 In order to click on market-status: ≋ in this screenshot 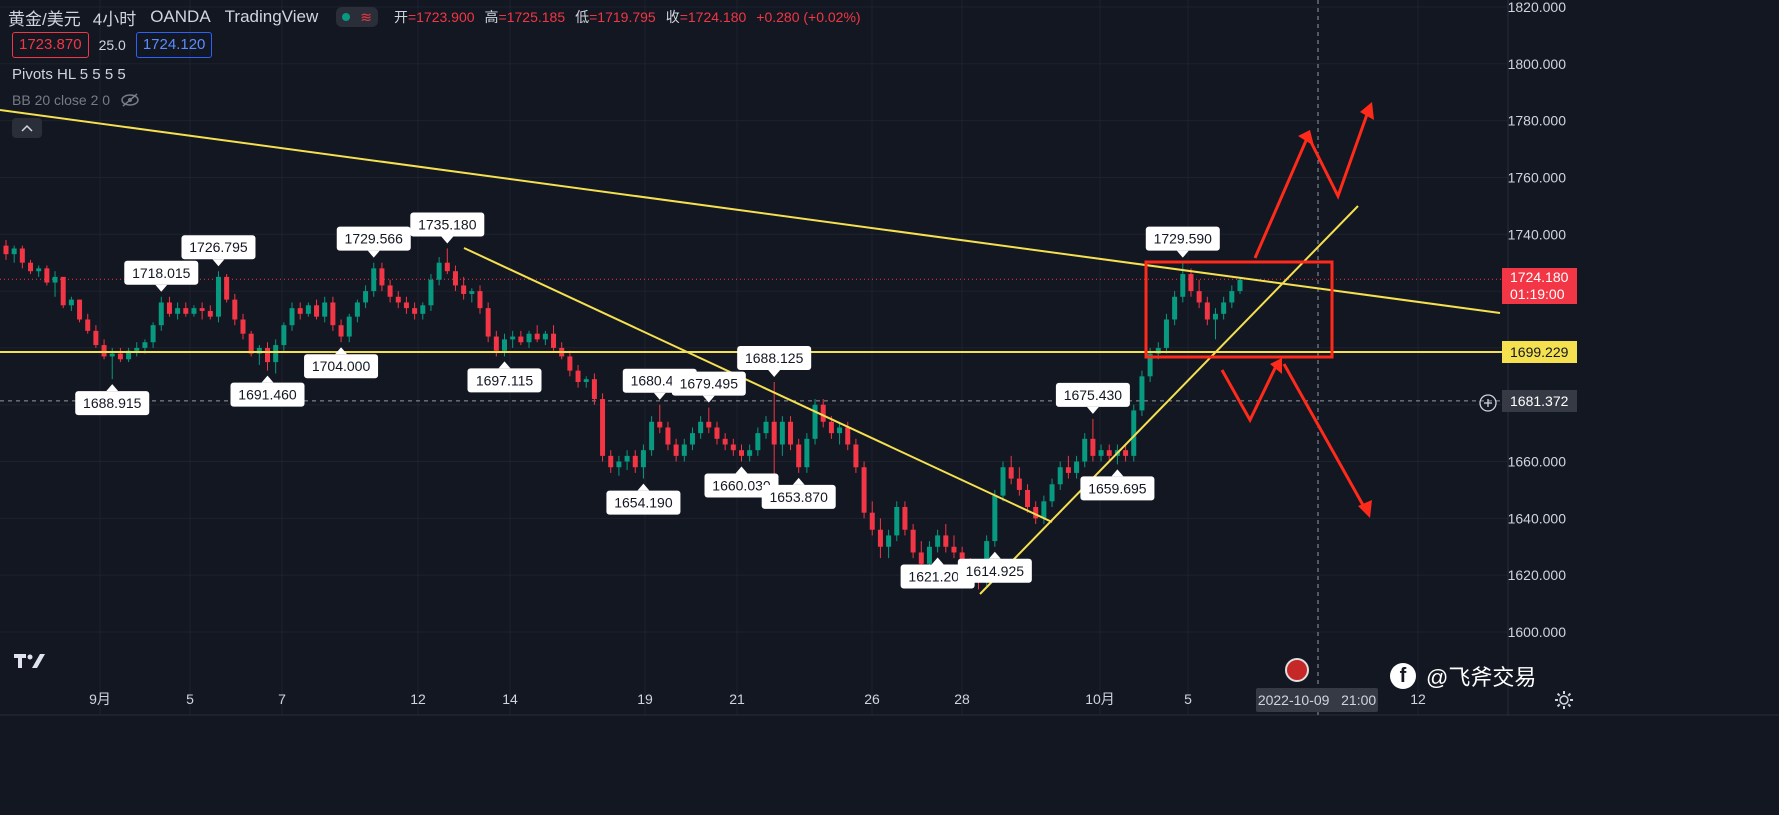, I will do `click(357, 17)`.